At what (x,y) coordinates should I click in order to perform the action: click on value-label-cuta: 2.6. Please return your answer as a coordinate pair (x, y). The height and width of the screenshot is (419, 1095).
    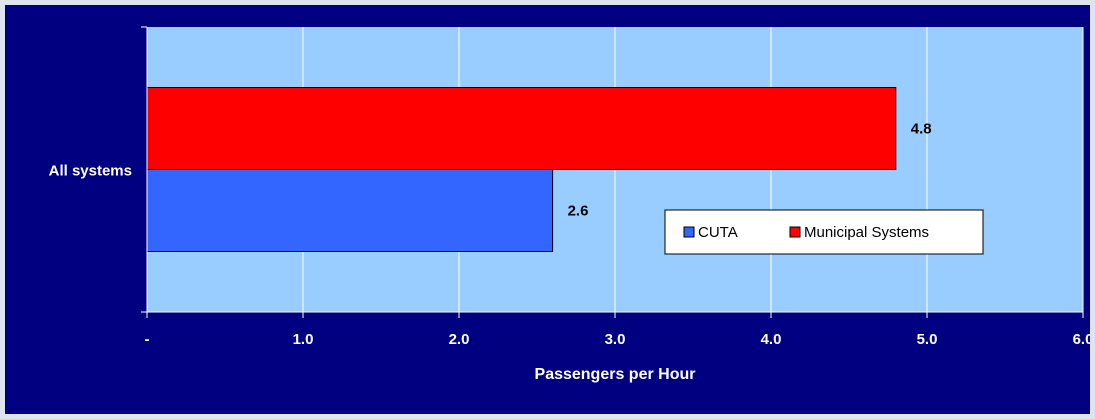
    Looking at the image, I should click on (578, 211).